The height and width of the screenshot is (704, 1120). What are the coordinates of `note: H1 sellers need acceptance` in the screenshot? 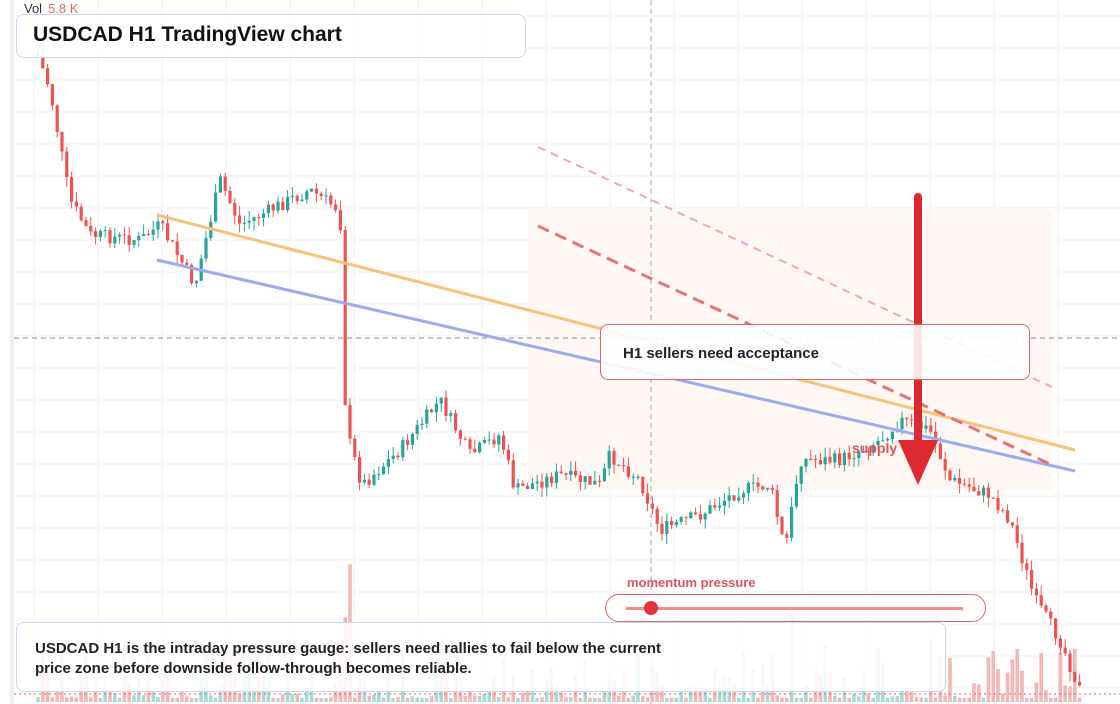 It's located at (721, 353).